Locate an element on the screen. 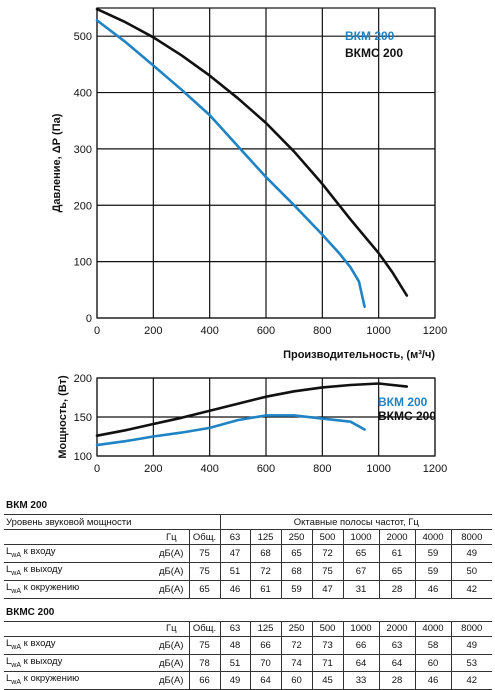 This screenshot has width=495, height=690. y-tick-label: 0 is located at coordinates (89, 319).